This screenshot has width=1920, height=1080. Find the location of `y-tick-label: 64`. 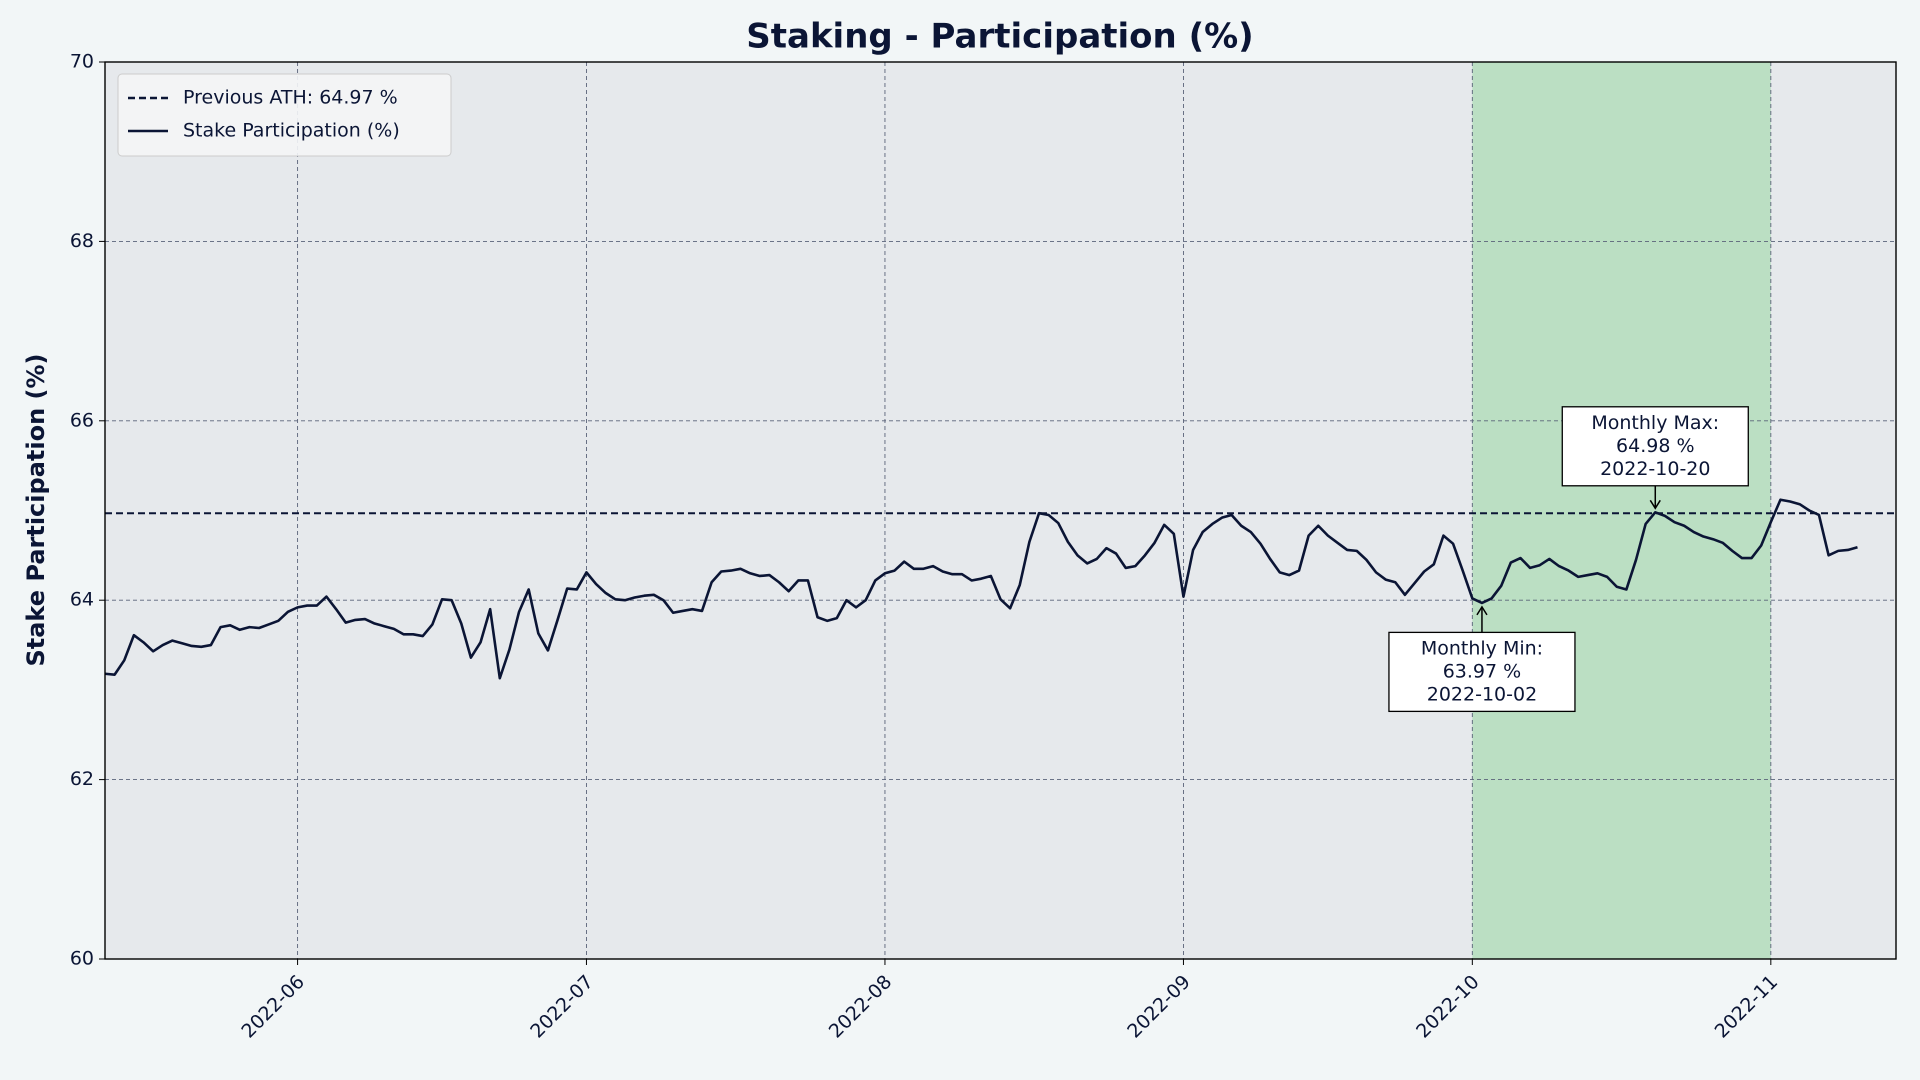

y-tick-label: 64 is located at coordinates (82, 600).